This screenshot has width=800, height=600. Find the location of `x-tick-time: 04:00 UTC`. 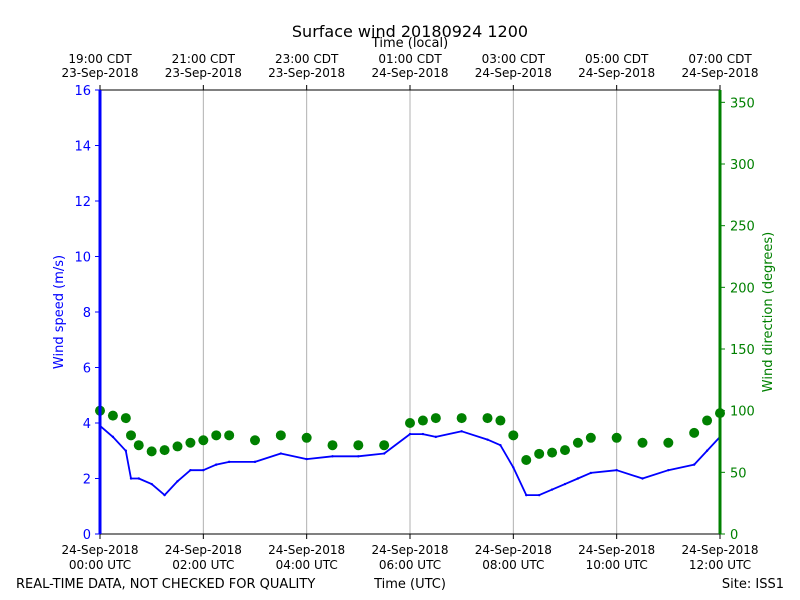

x-tick-time: 04:00 UTC is located at coordinates (307, 565).